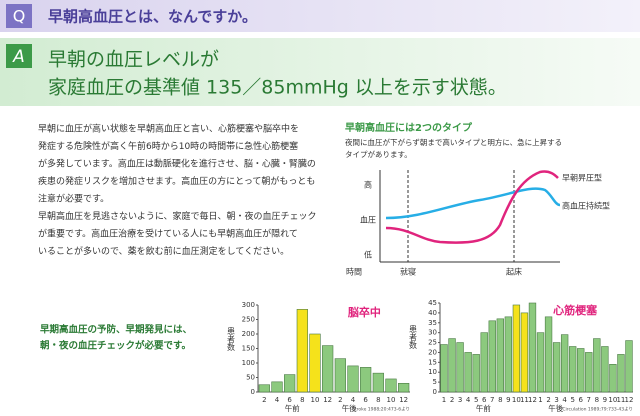 This screenshot has width=640, height=416. I want to click on y-label: 低, so click(368, 255).